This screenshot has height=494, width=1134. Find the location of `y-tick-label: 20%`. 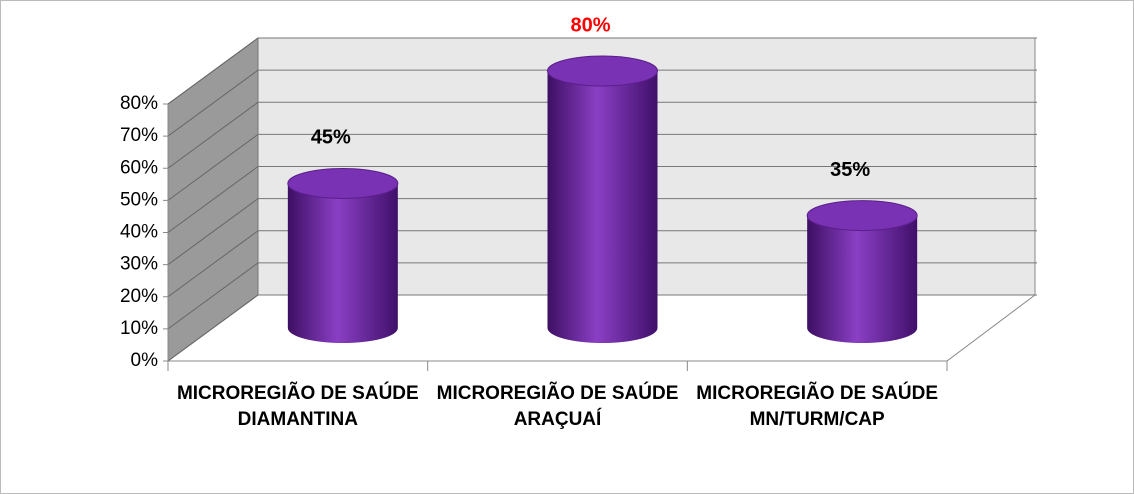

y-tick-label: 20% is located at coordinates (139, 296).